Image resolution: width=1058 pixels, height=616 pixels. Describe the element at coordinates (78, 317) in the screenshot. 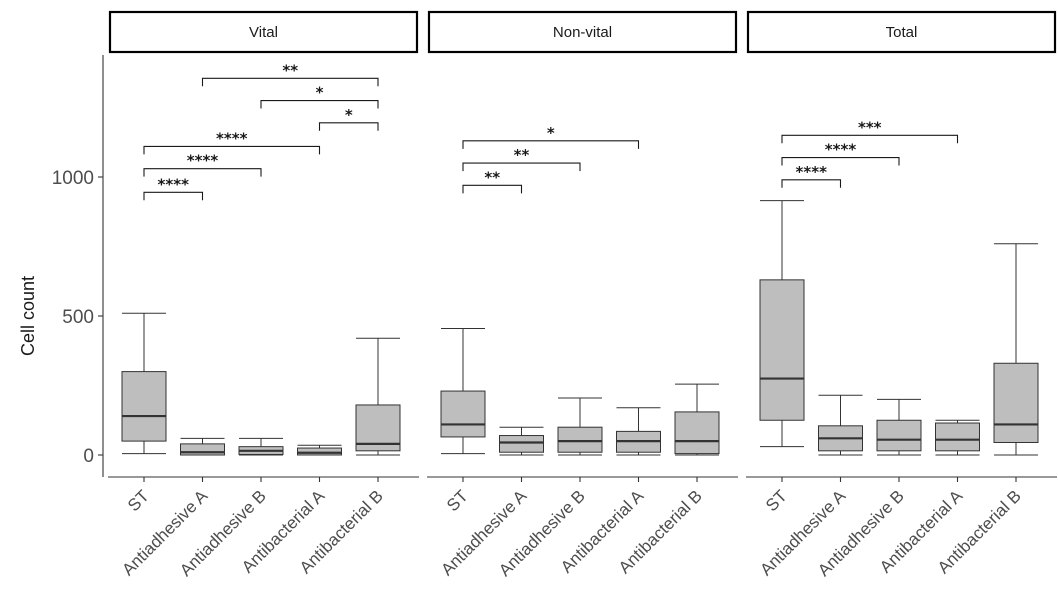

I see `y-tick-label: 500` at that location.